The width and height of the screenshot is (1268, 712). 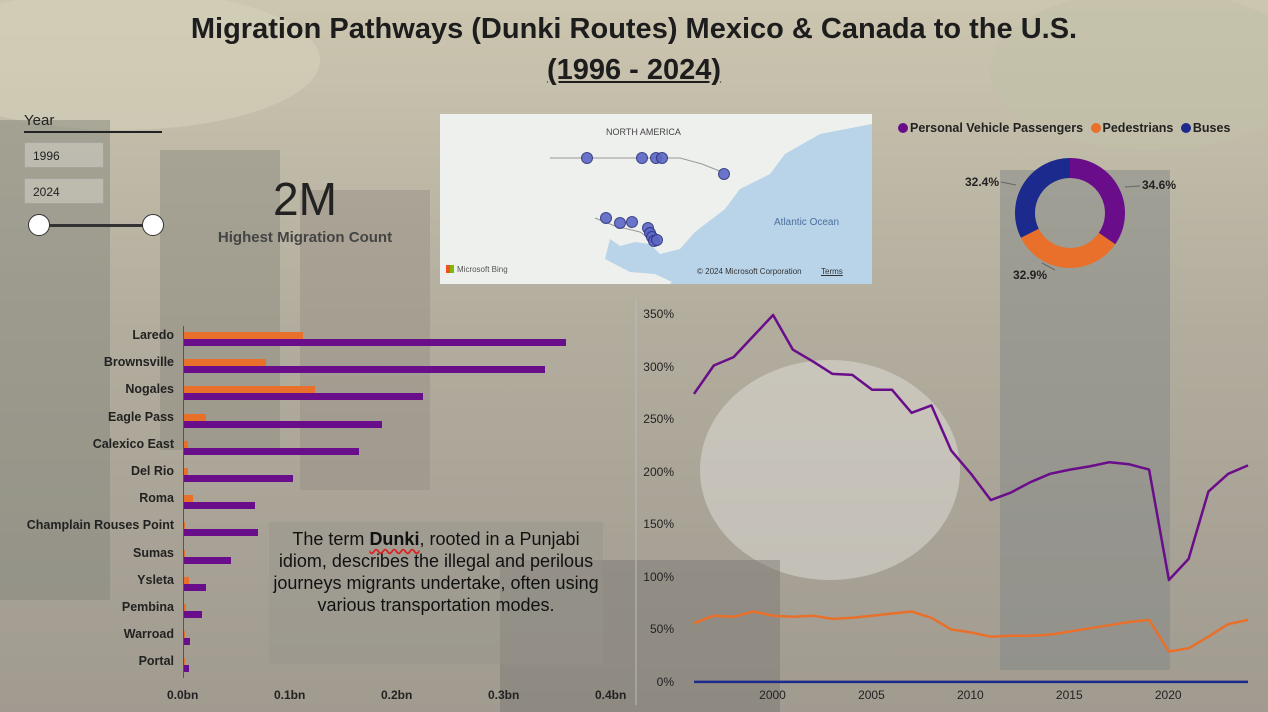 I want to click on bar-category-label: Nogales, so click(x=149, y=389).